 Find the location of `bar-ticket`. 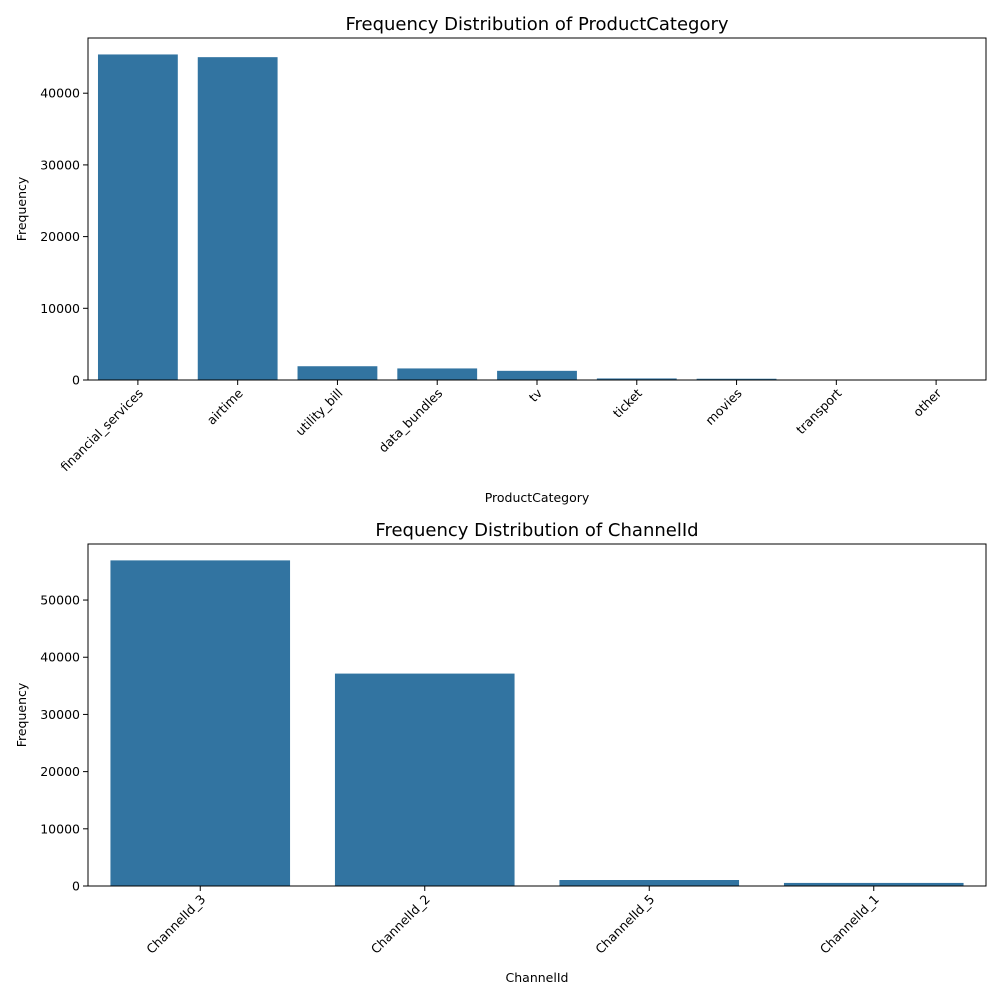

bar-ticket is located at coordinates (636, 379).